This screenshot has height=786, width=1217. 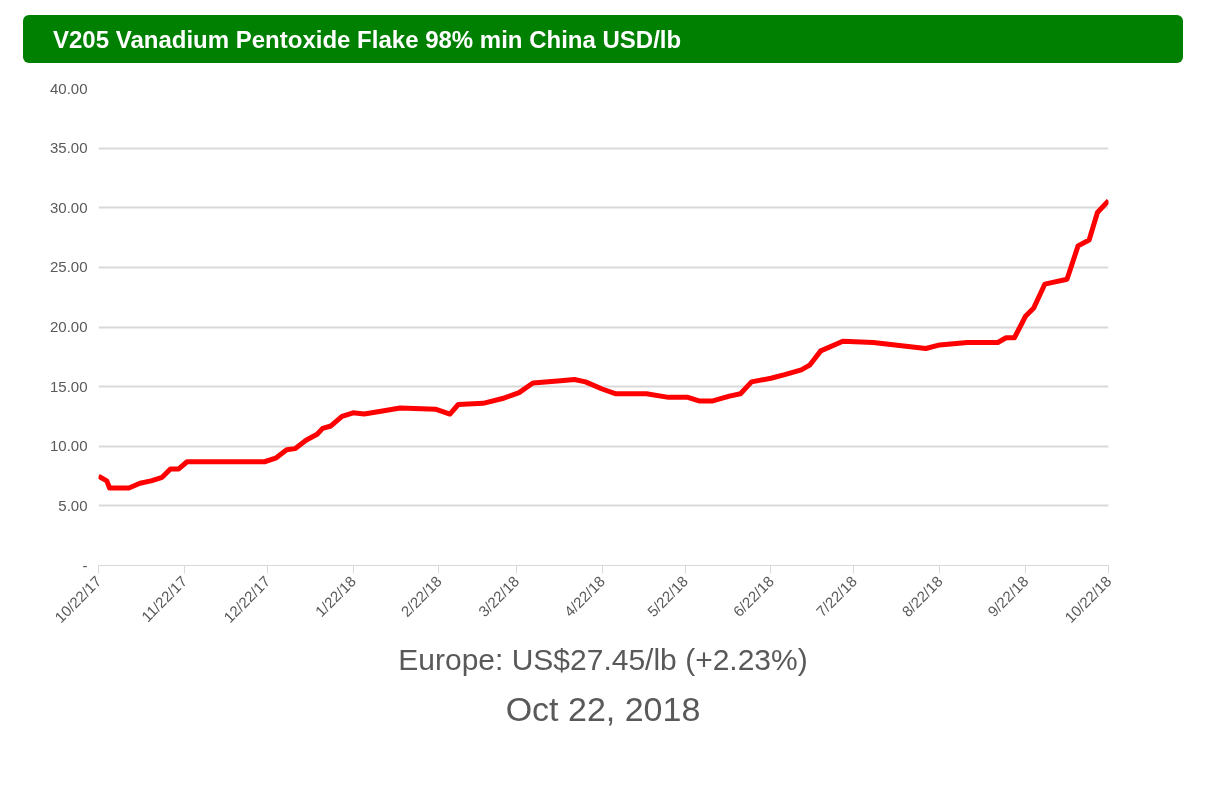 What do you see at coordinates (68, 446) in the screenshot?
I see `y-tick-label: 10.00` at bounding box center [68, 446].